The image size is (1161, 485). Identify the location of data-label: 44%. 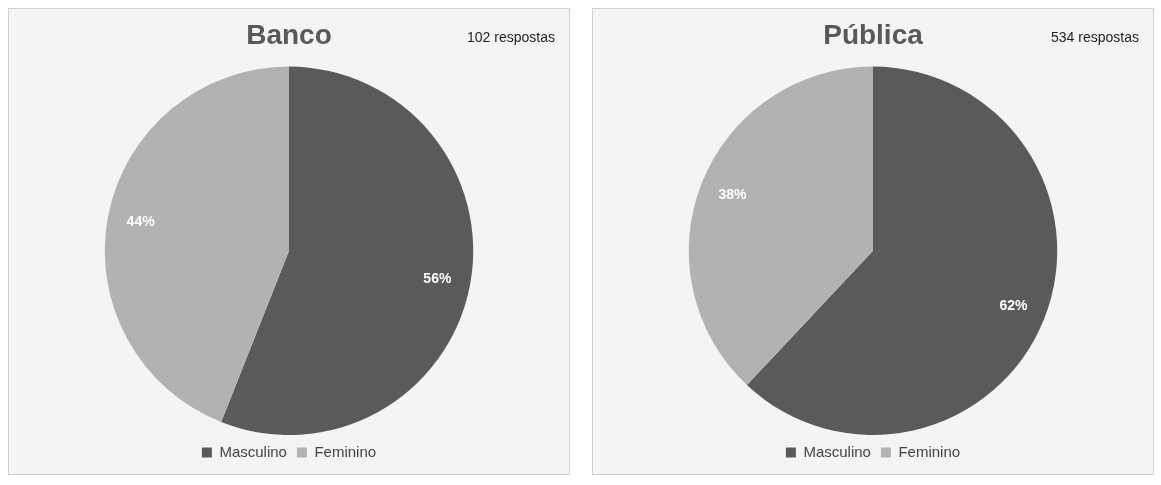
(141, 221).